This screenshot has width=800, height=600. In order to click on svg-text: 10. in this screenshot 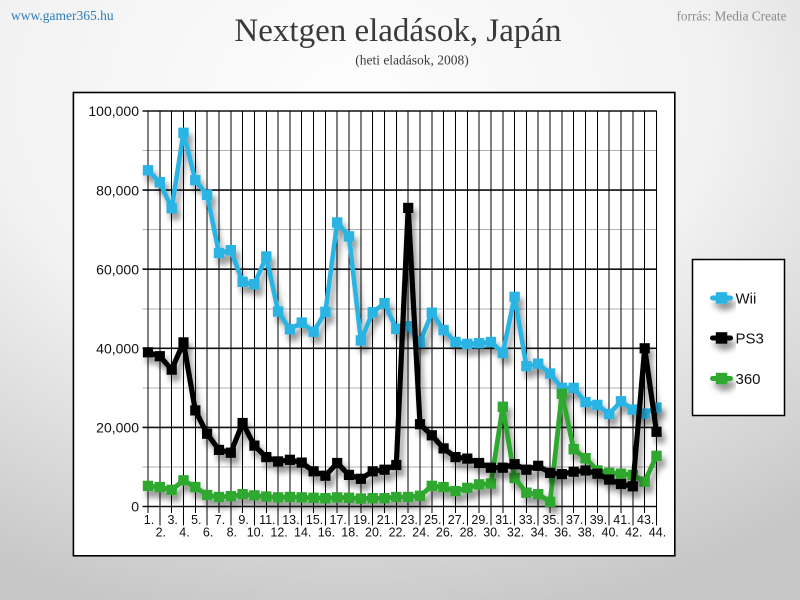, I will do `click(255, 533)`.